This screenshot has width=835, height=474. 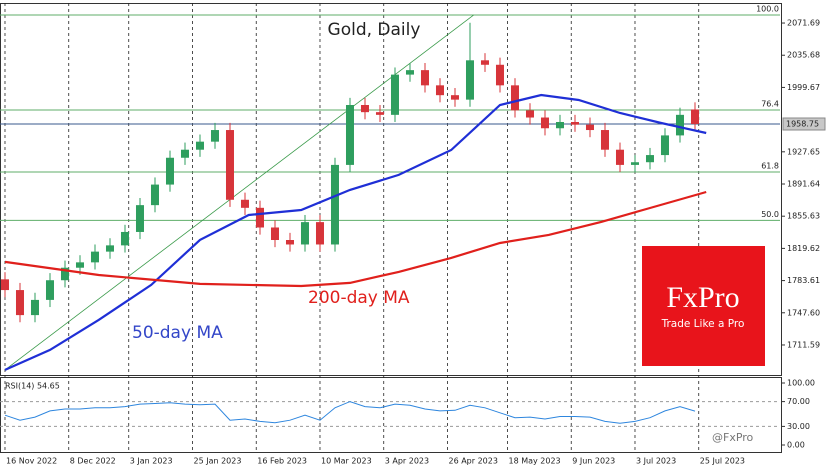 What do you see at coordinates (32, 386) in the screenshot?
I see `rsi-title: RSI(14) 54.65` at bounding box center [32, 386].